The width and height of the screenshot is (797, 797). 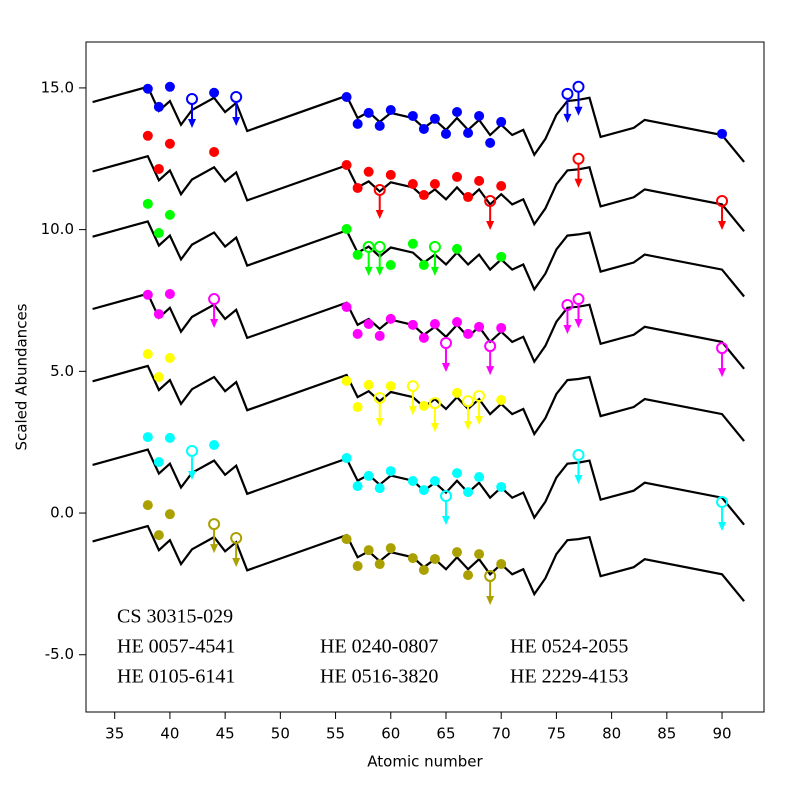 I want to click on legend-label: HE 0516-3820, so click(x=379, y=677).